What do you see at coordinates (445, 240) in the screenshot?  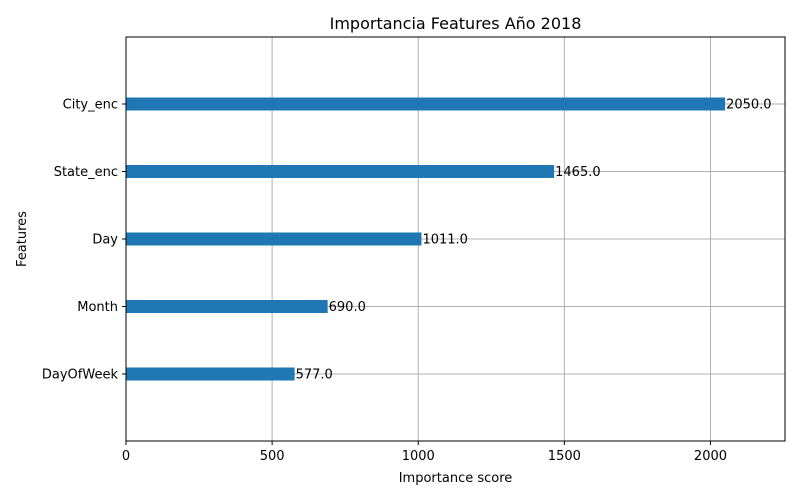 I see `bar-value-label: 1011.0` at bounding box center [445, 240].